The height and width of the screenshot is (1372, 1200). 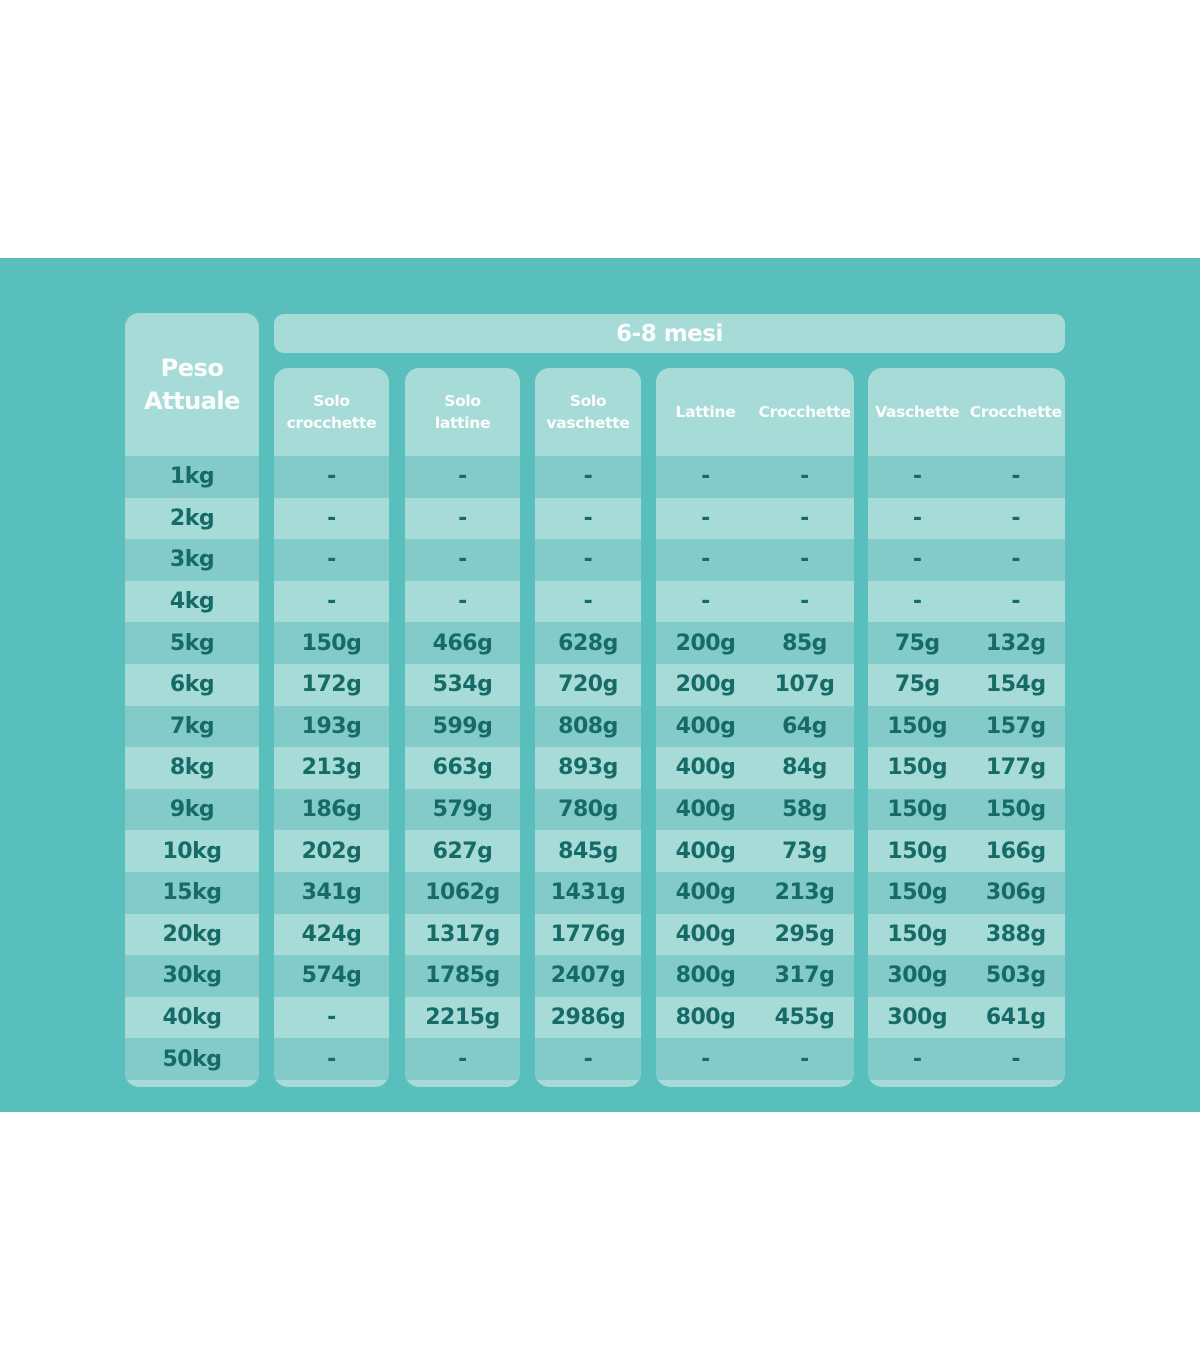 I want to click on weight-row: 10kg, so click(x=192, y=851).